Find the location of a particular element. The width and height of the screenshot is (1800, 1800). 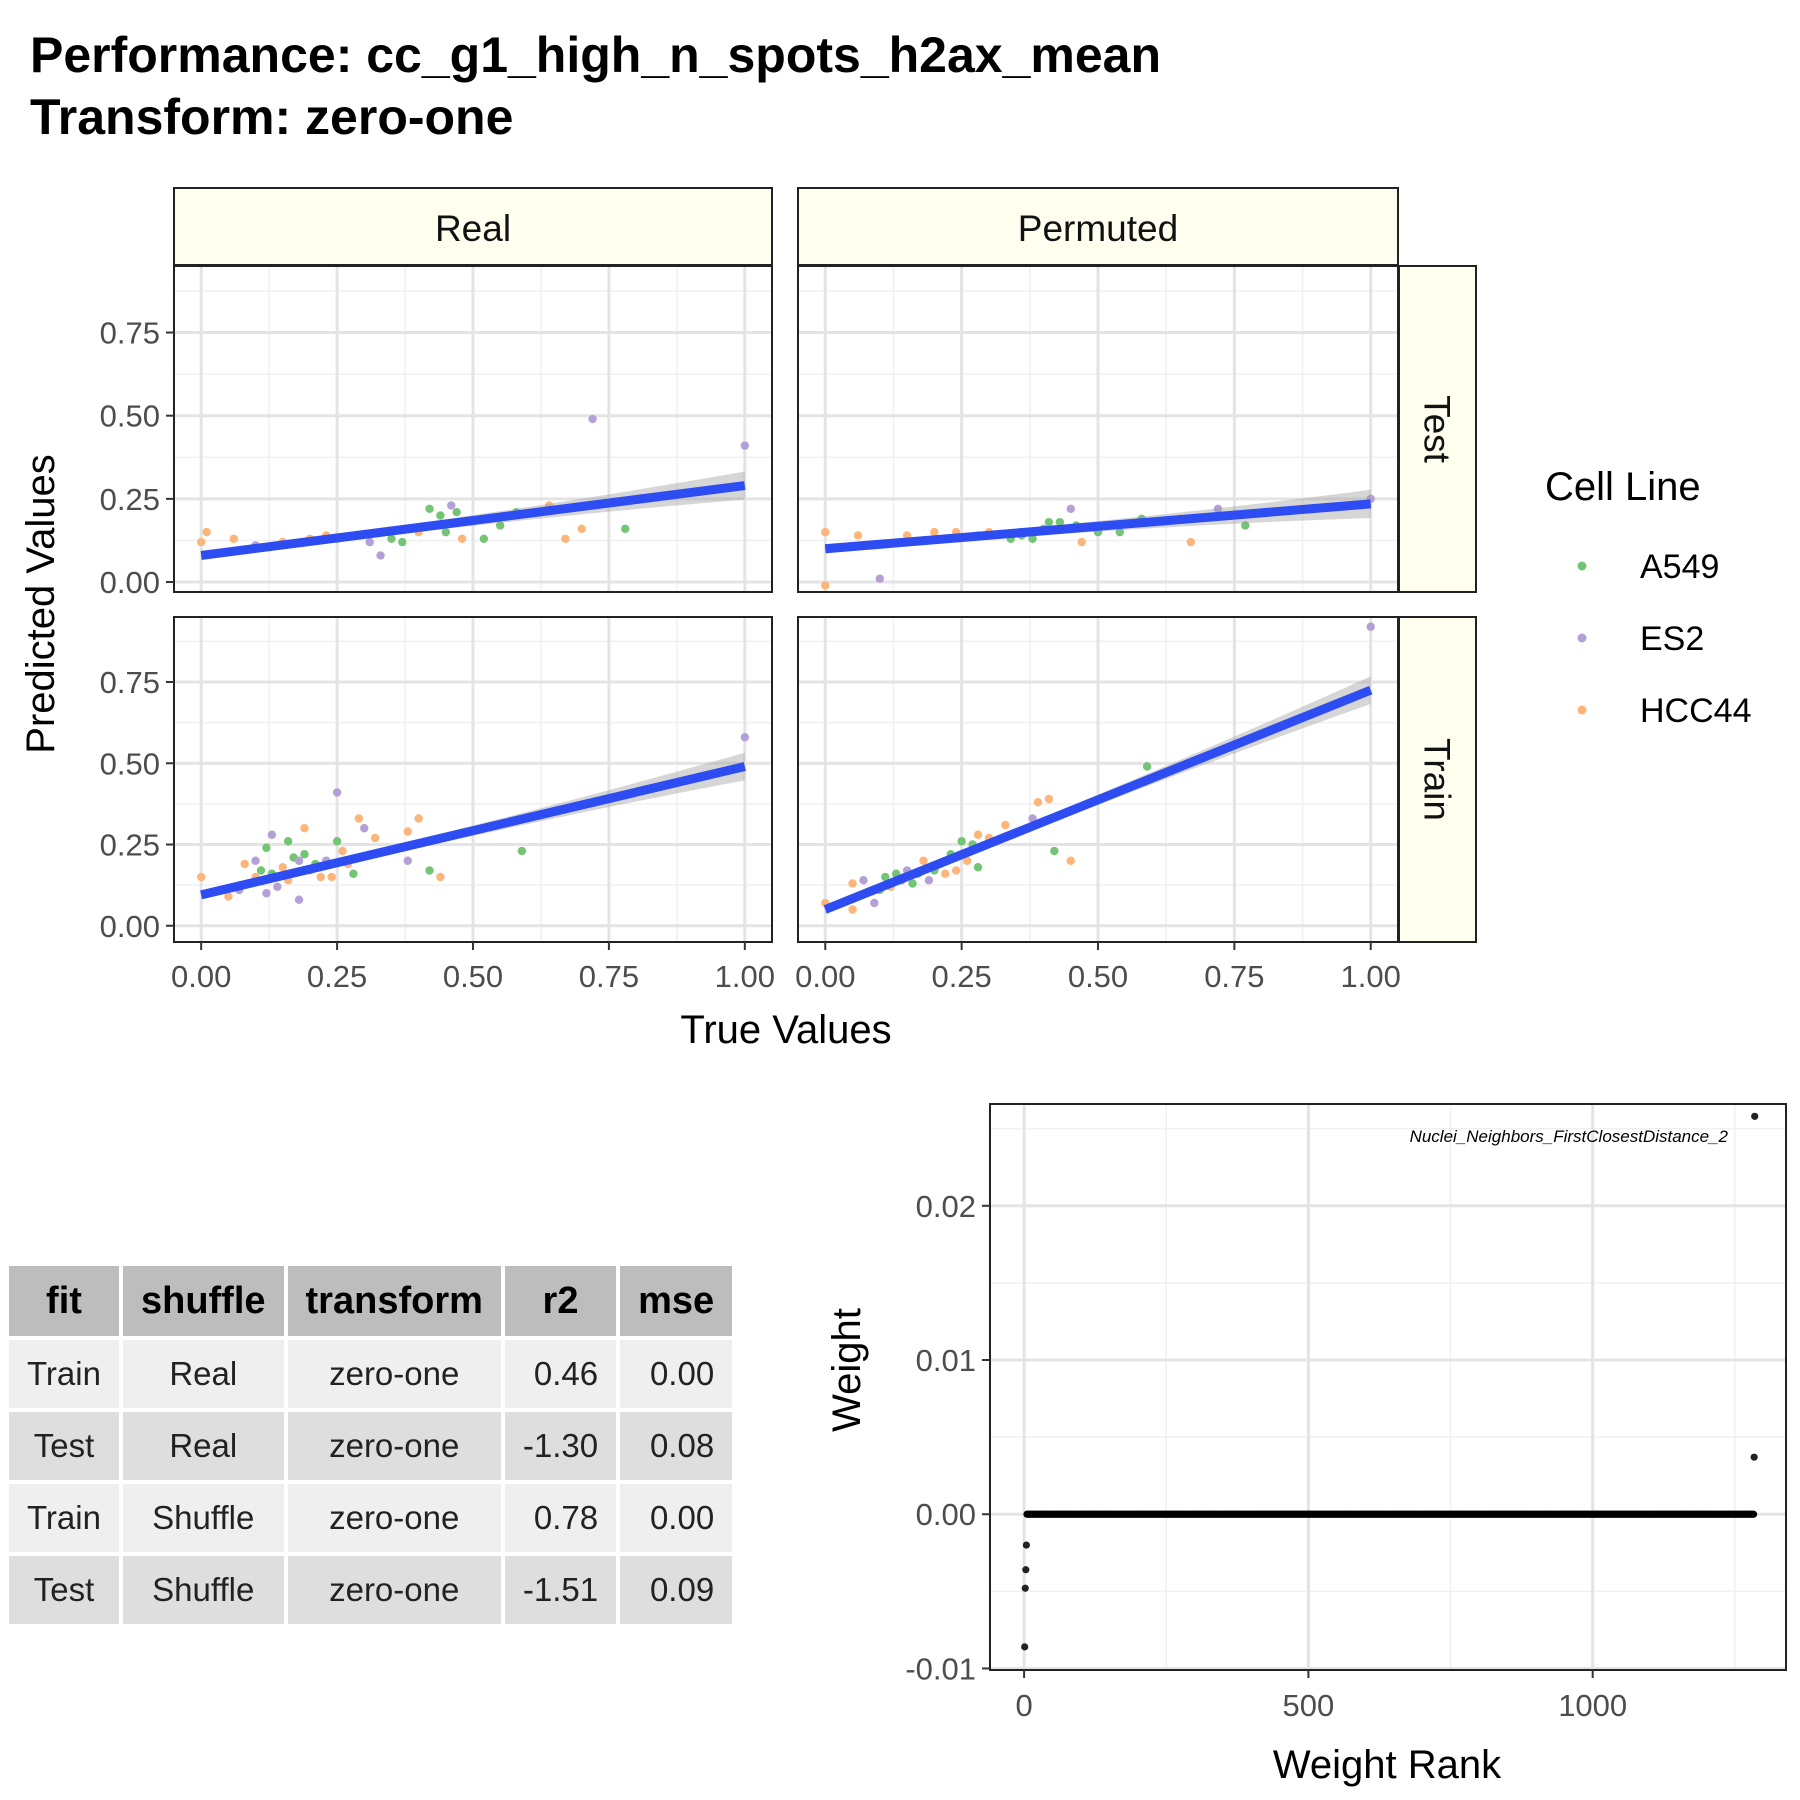

legend-item: ES2 is located at coordinates (1640, 639).